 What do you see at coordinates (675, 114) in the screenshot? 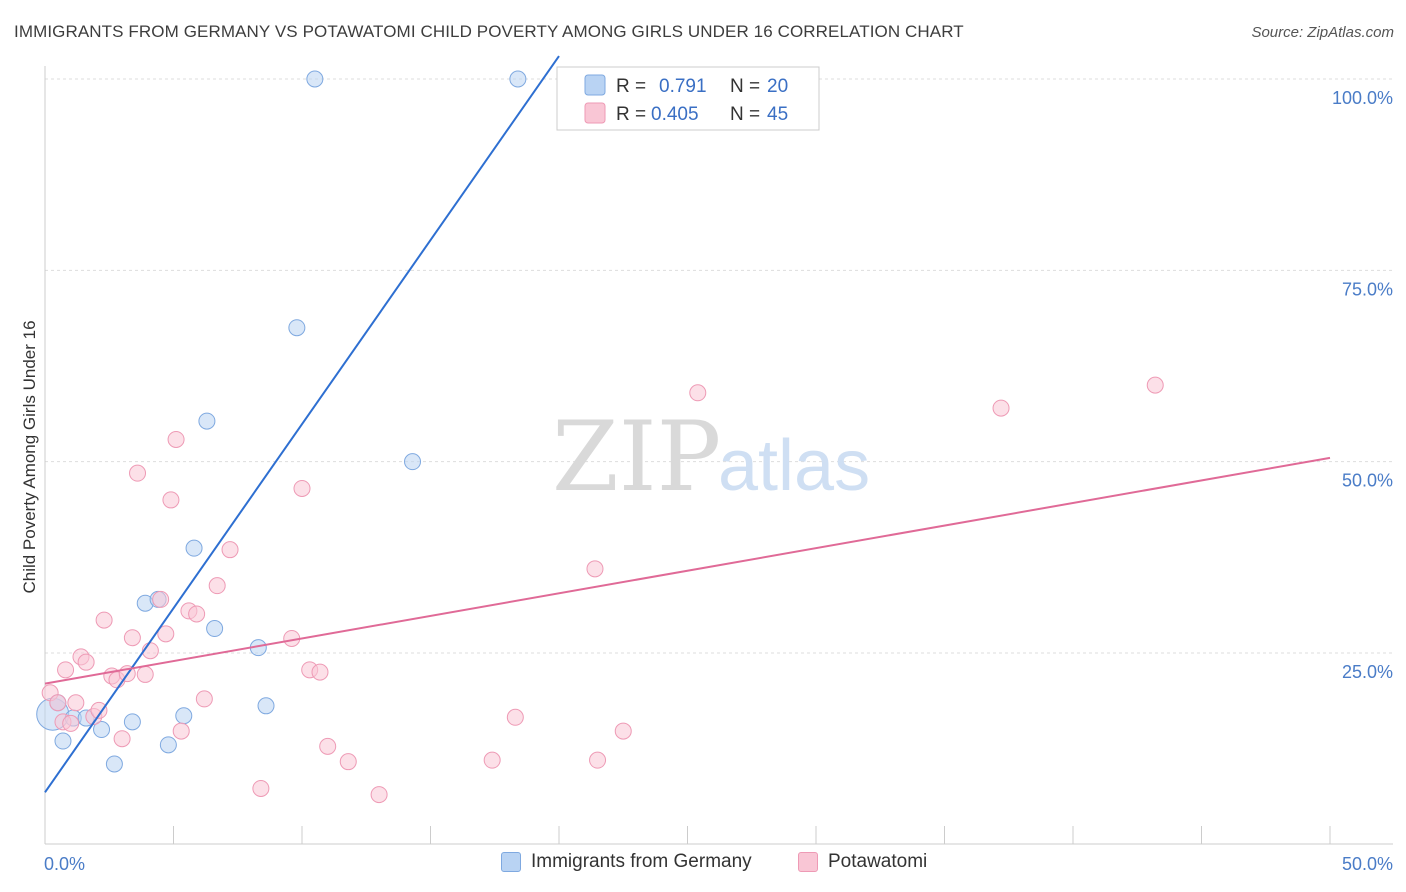
I see `legend-r-value-potawatomi: 0.405` at bounding box center [675, 114].